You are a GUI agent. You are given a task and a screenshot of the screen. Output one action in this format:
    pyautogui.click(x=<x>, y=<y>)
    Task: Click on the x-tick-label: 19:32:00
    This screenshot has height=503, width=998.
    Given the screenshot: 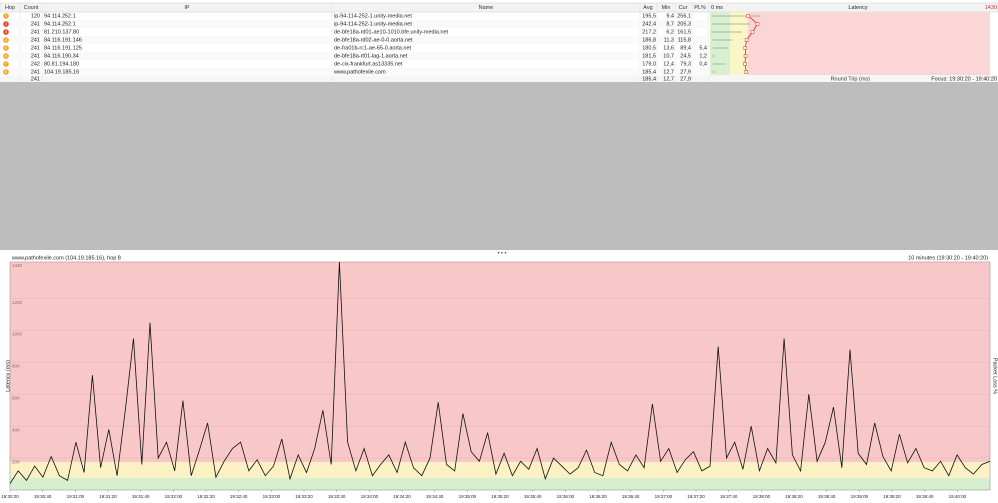 What is the action you would take?
    pyautogui.click(x=174, y=496)
    